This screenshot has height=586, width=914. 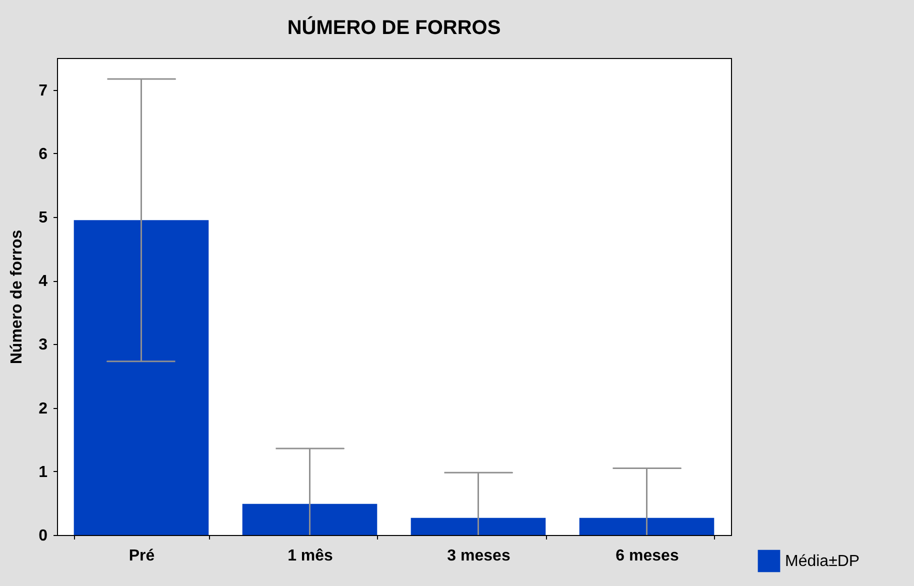 What do you see at coordinates (647, 556) in the screenshot?
I see `x-tick-label: 6 meses` at bounding box center [647, 556].